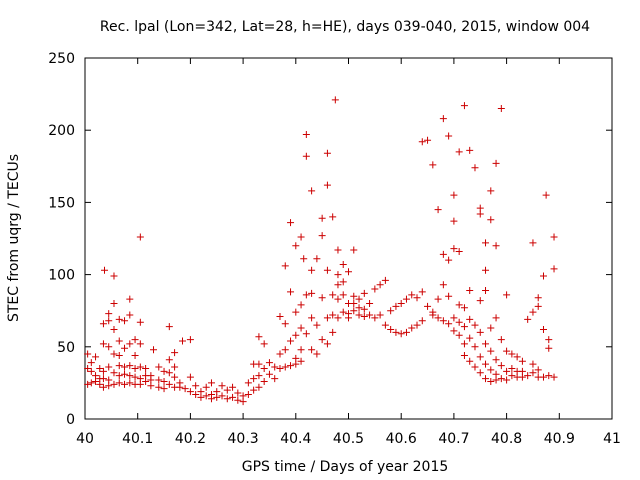 Image resolution: width=640 pixels, height=480 pixels. Describe the element at coordinates (61, 276) in the screenshot. I see `y-tick-label: 100` at that location.